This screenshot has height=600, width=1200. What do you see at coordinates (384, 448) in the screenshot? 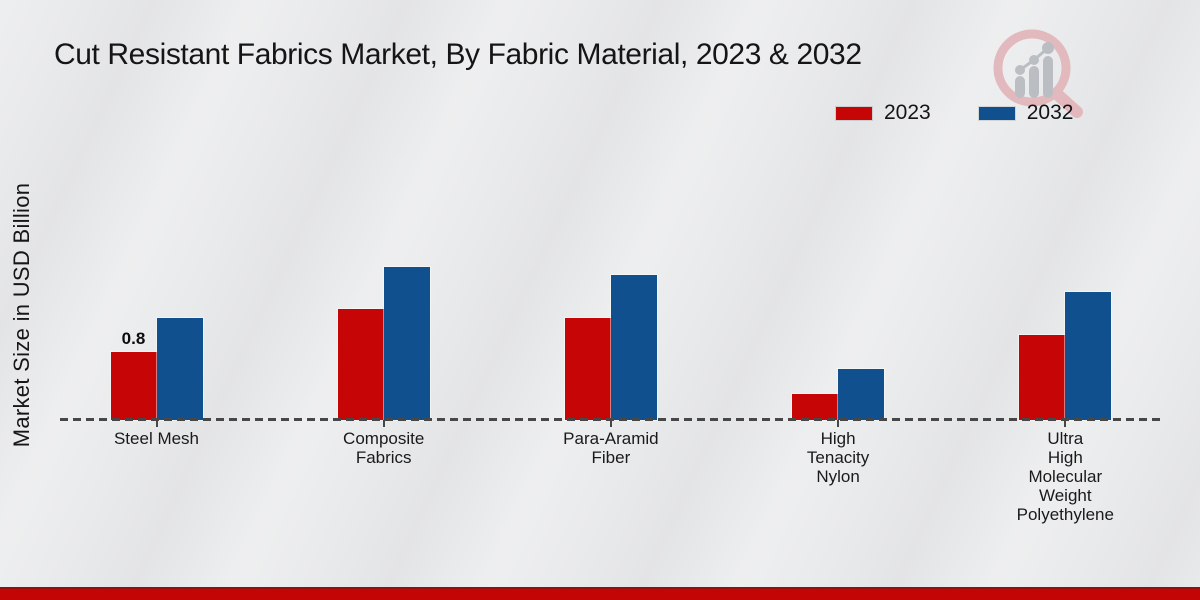
I see `x-axis-category-label: Composite Fabrics` at bounding box center [384, 448].